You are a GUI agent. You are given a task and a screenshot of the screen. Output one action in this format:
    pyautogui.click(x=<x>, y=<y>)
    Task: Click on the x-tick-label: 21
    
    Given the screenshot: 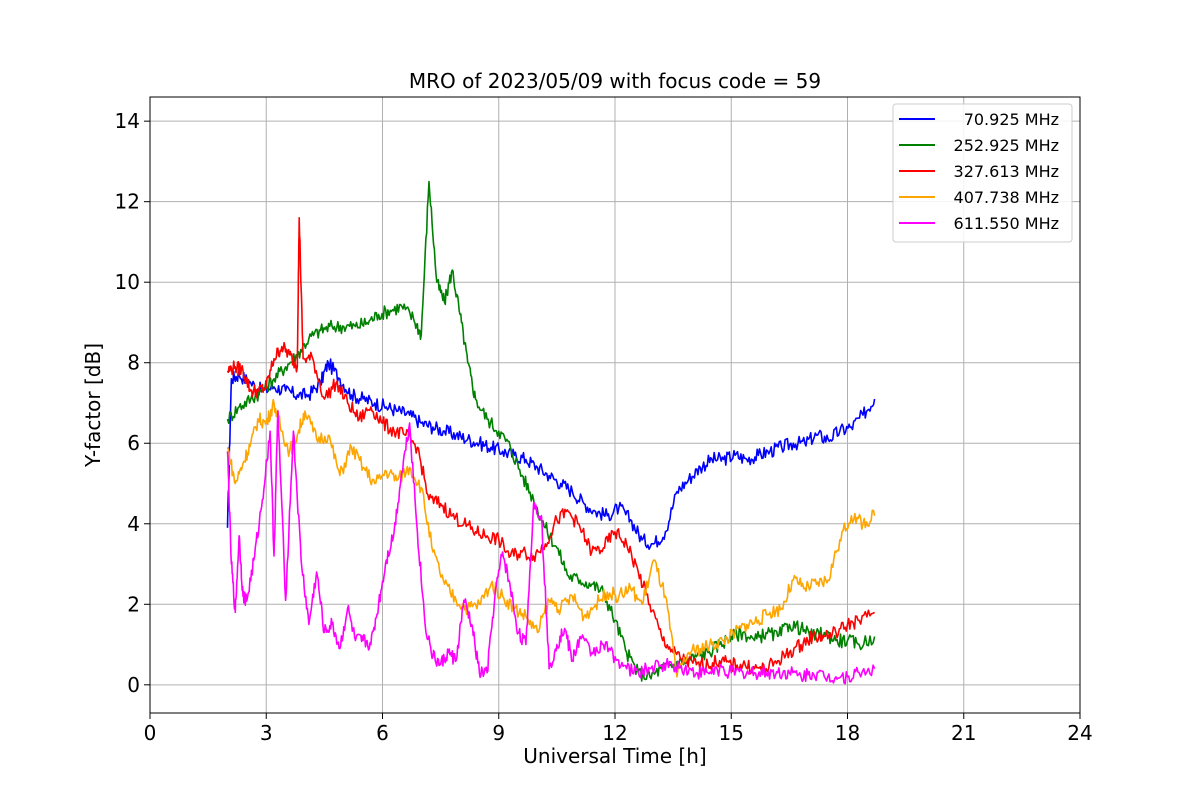 What is the action you would take?
    pyautogui.click(x=963, y=733)
    